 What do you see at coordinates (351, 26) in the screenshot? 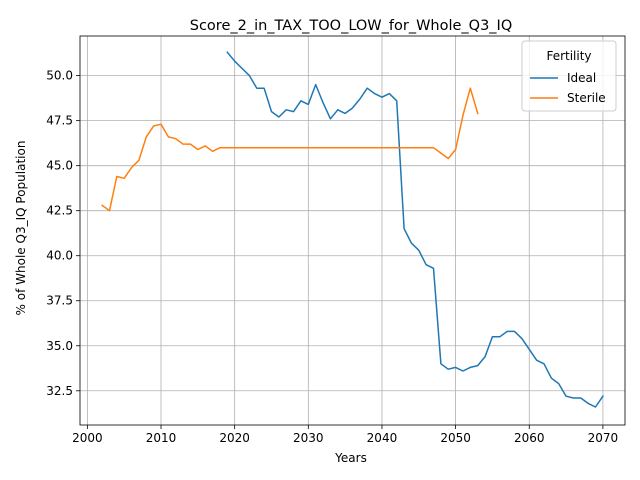
I see `chart-title: Score_2_in_TAX_TOO_LOW_for_Whole_Q3_IQ` at bounding box center [351, 26].